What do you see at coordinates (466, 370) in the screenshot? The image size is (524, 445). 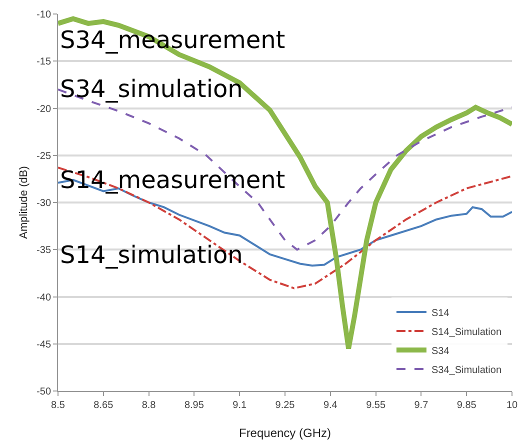 I see `legend-label: S34_Simulation` at bounding box center [466, 370].